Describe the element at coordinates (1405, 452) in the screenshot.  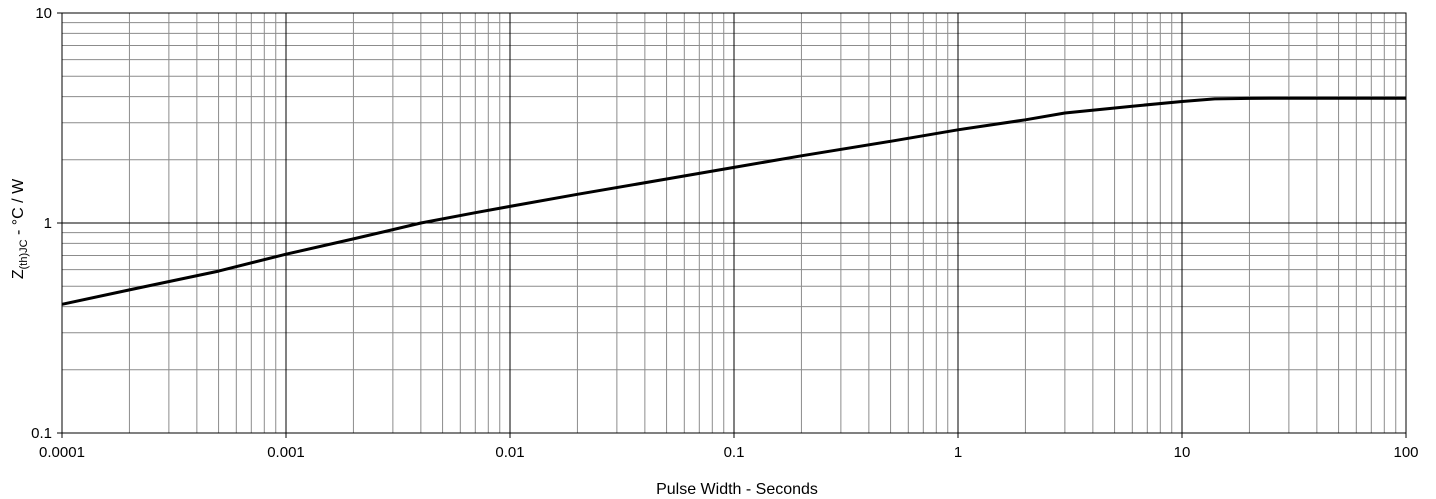
I see `x-tick-label: 100` at that location.